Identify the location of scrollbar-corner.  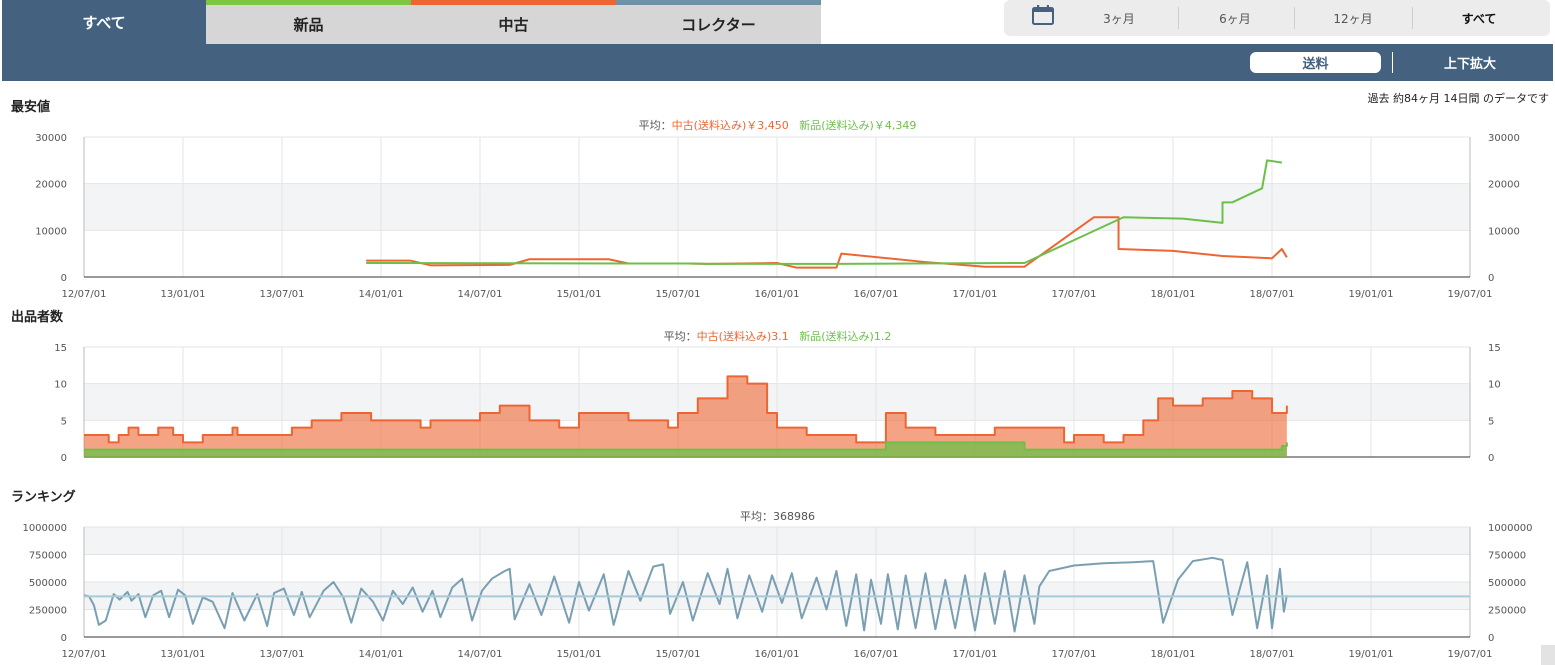
(1548, 655).